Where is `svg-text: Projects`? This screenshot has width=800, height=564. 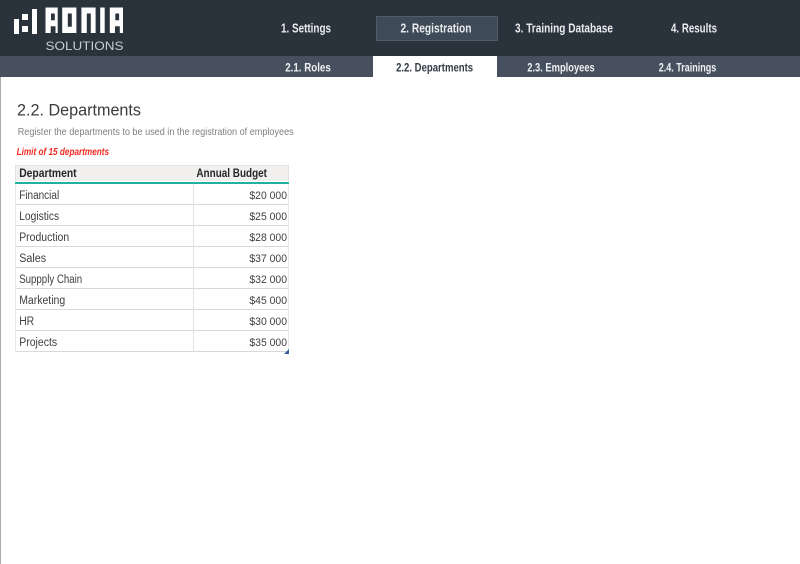 svg-text: Projects is located at coordinates (38, 343).